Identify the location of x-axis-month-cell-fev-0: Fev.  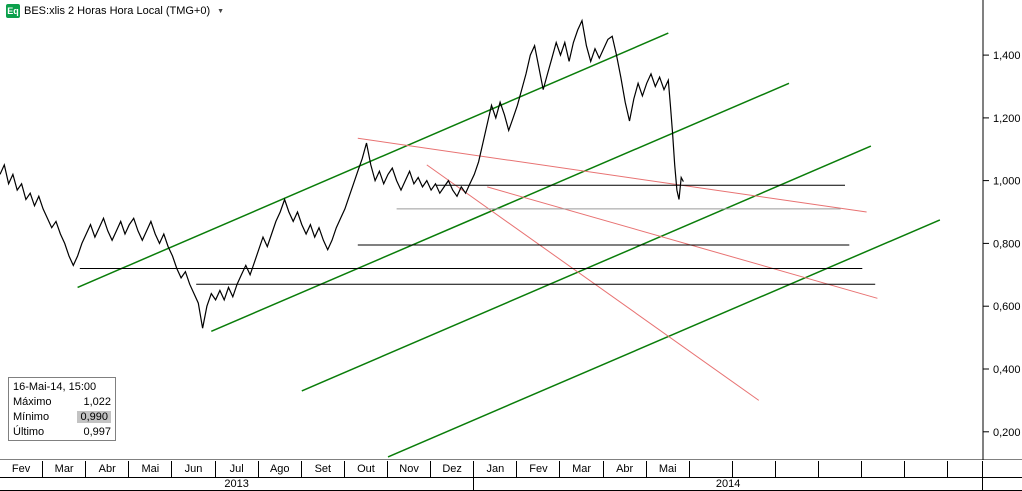
(22, 469).